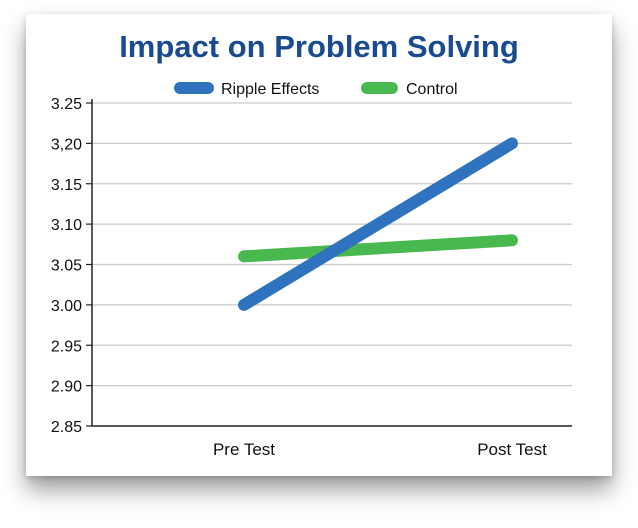  What do you see at coordinates (378, 248) in the screenshot?
I see `series-line-control` at bounding box center [378, 248].